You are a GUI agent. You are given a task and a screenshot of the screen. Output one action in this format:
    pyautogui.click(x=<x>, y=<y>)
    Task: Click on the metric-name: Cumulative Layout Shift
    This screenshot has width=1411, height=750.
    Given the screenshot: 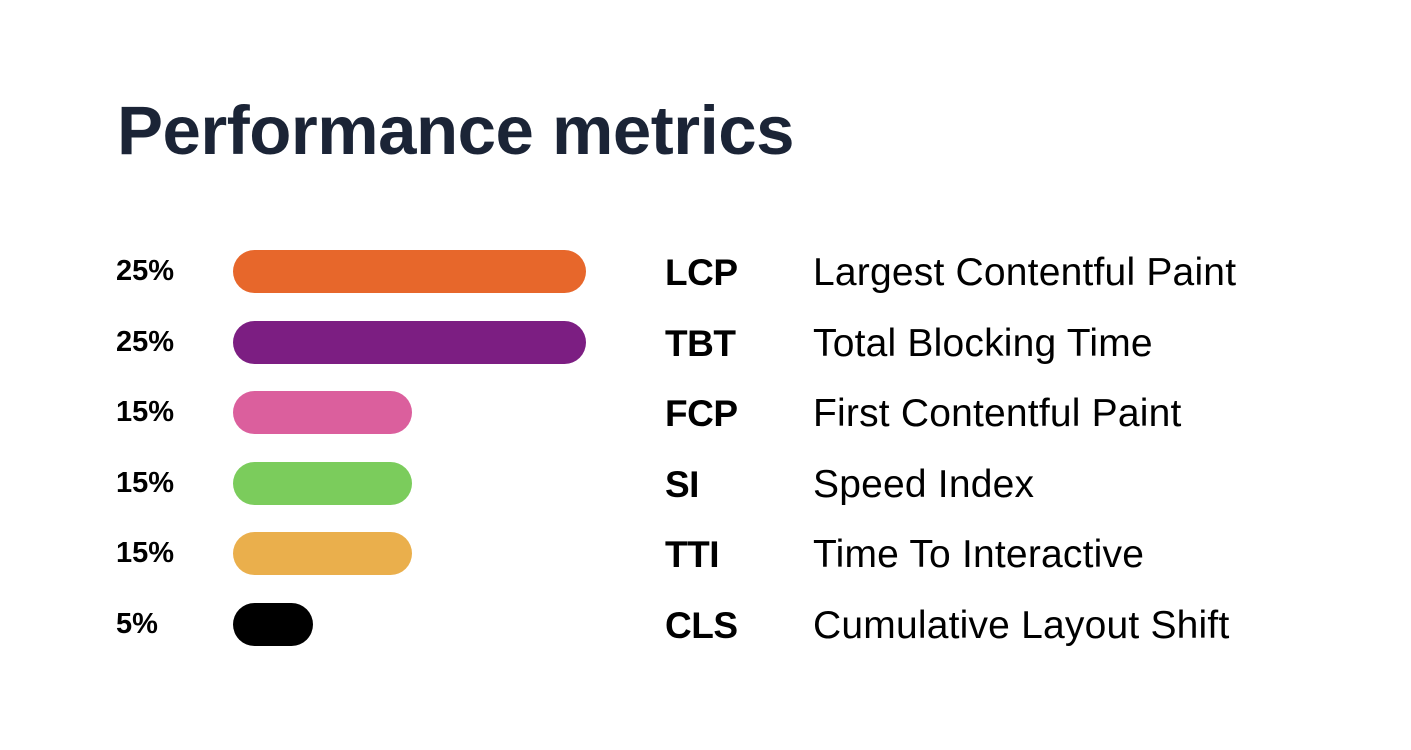 What is the action you would take?
    pyautogui.click(x=1021, y=625)
    